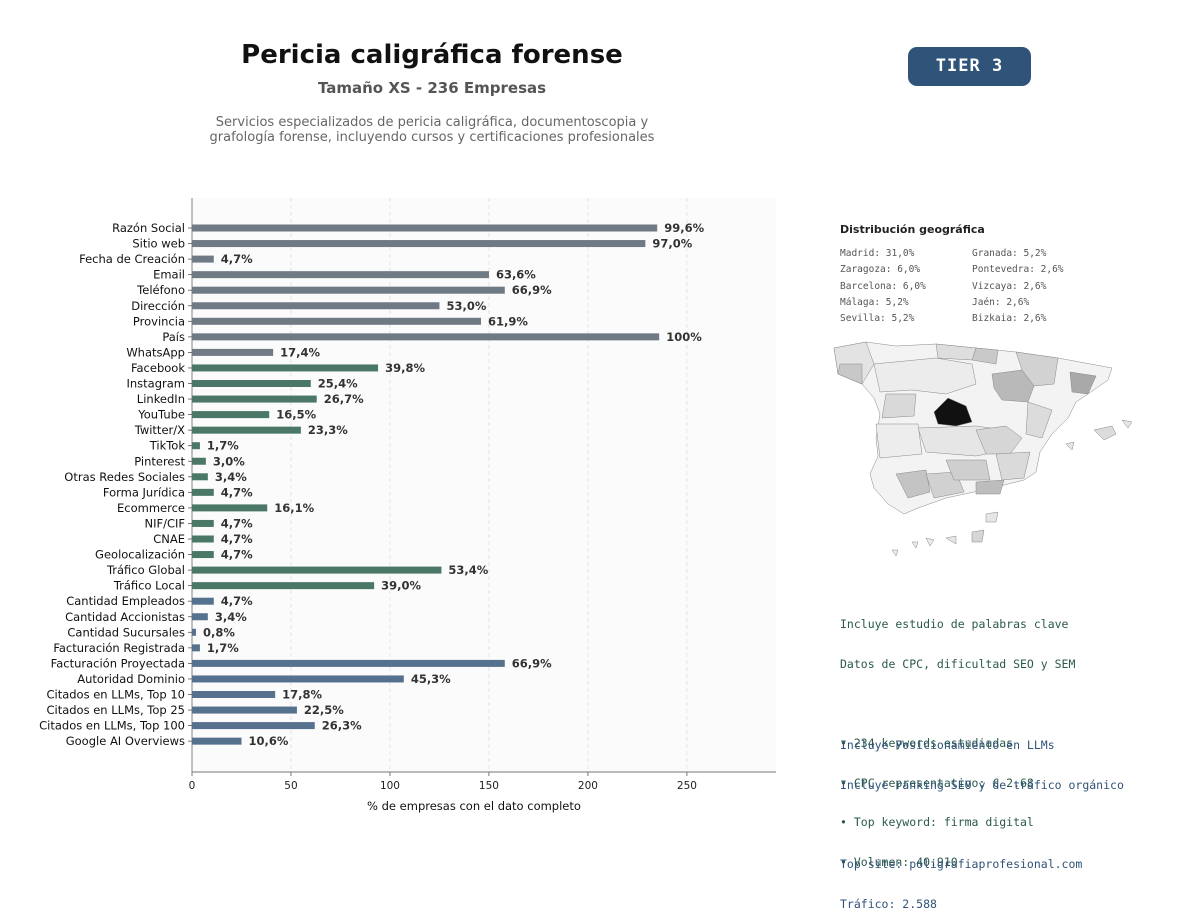 This screenshot has height=924, width=1200. Describe the element at coordinates (125, 617) in the screenshot. I see `y-tick-label: Cantidad Accionistas` at that location.